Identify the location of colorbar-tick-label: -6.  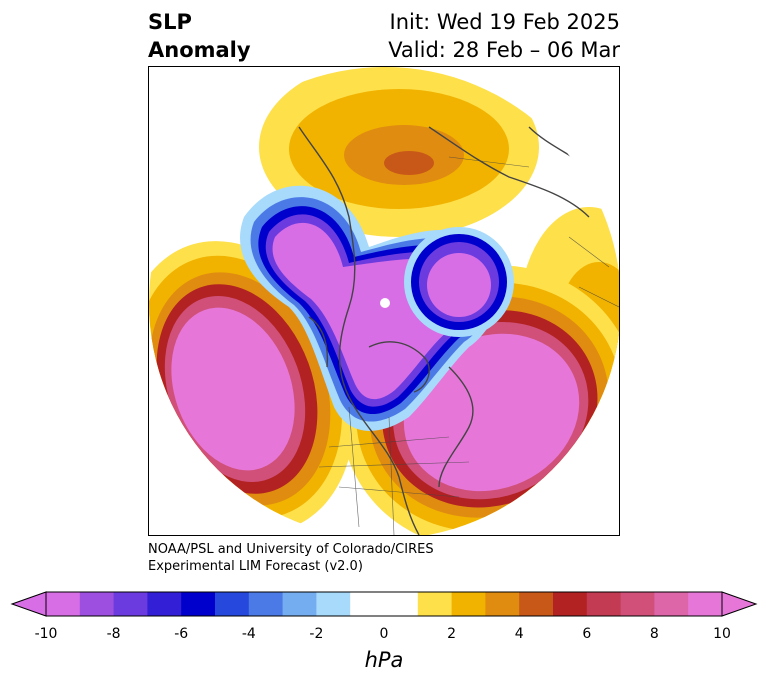
(181, 634).